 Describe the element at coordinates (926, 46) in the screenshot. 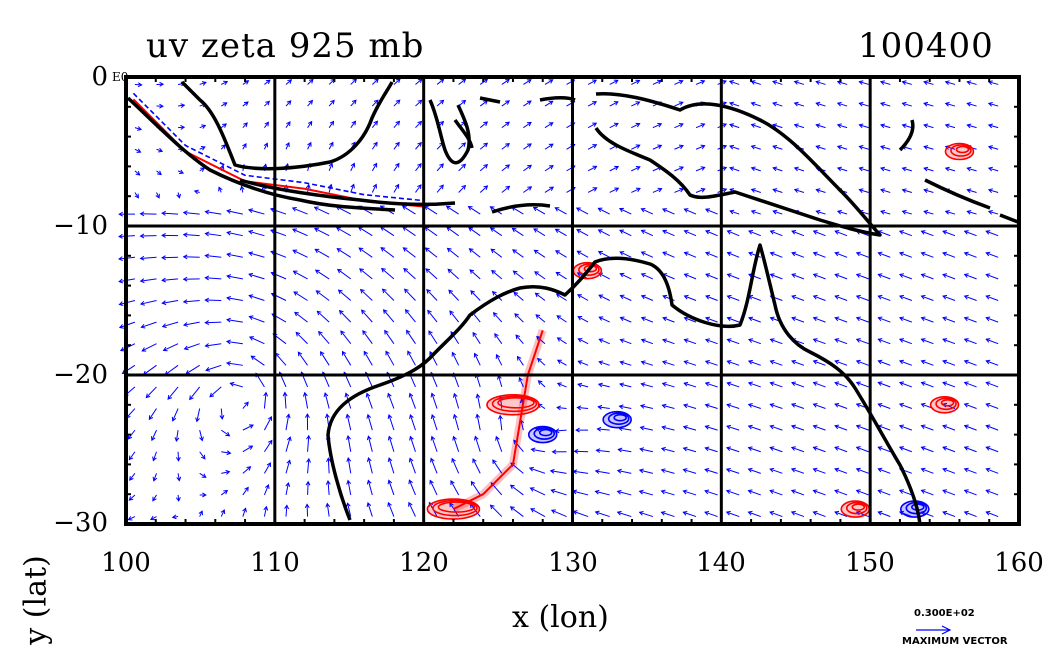

I see `plot-date: 100400` at that location.